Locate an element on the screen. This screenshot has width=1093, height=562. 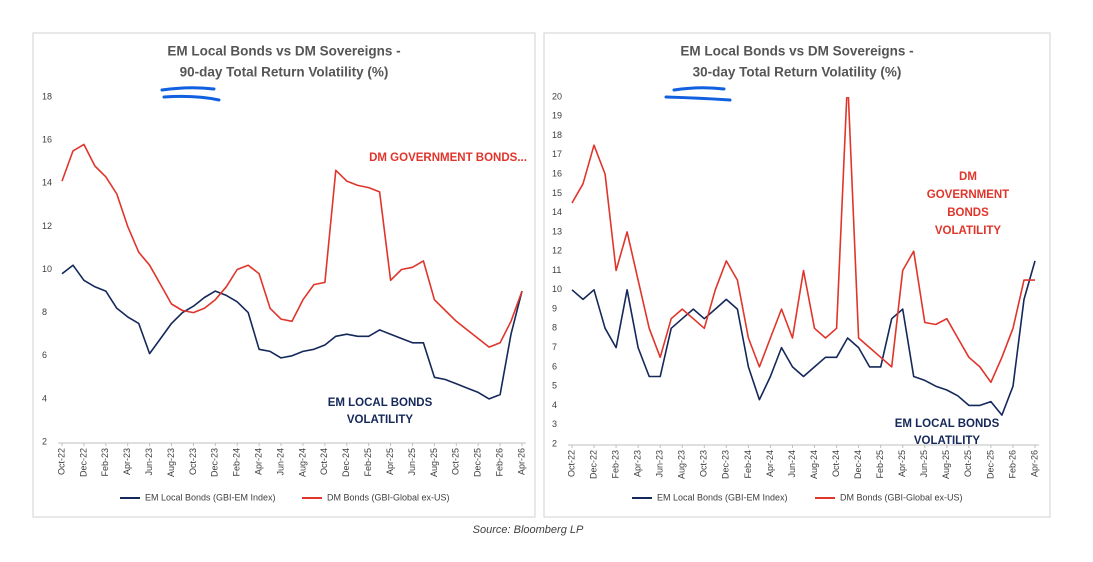
y-tick-label: 7 is located at coordinates (554, 347).